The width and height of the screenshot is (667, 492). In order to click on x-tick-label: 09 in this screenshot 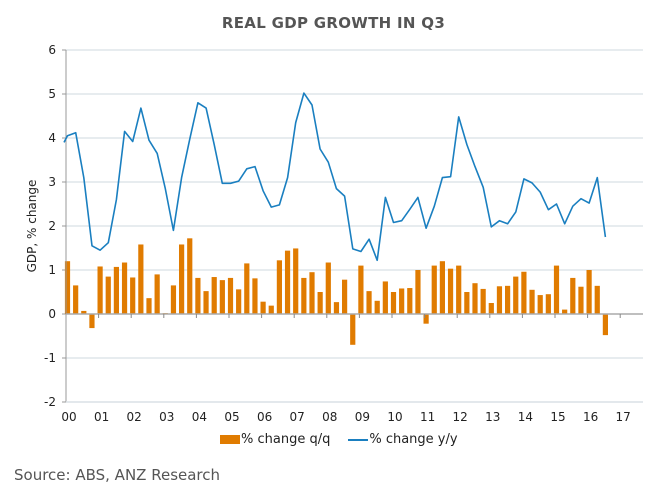, I will do `click(362, 417)`.